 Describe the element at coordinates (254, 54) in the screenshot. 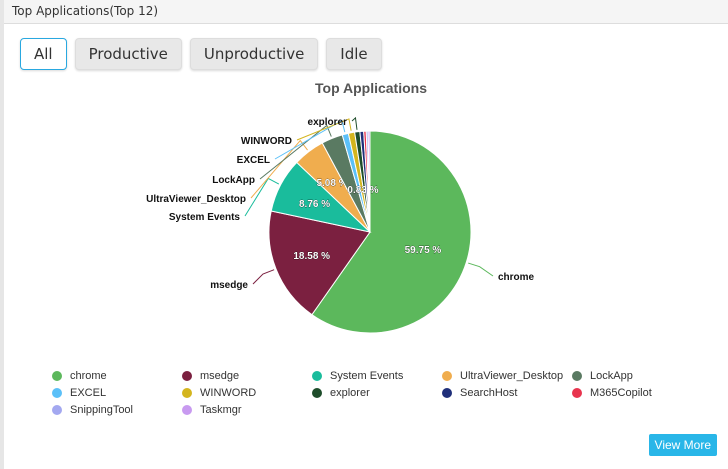

I see `tab-unproductive: Unproductive` at that location.